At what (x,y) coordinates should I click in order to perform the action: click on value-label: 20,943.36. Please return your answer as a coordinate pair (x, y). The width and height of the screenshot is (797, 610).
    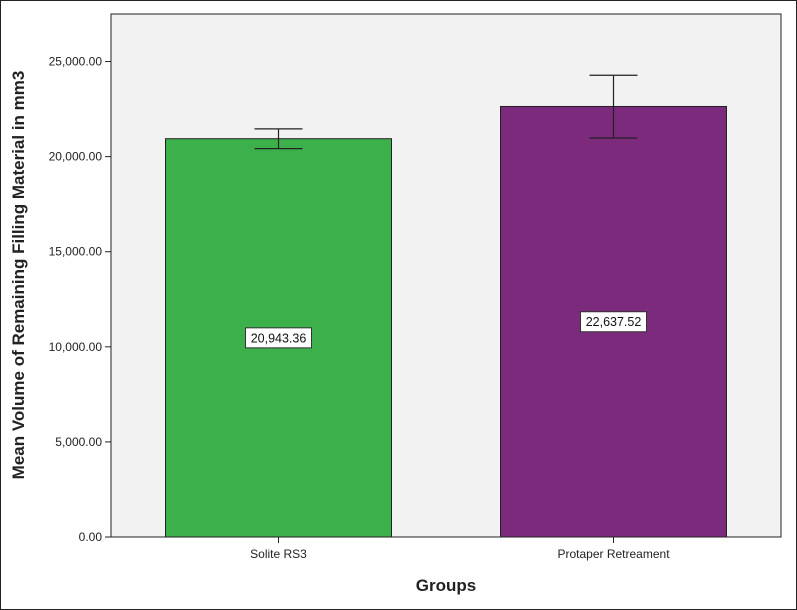
    Looking at the image, I should click on (279, 338).